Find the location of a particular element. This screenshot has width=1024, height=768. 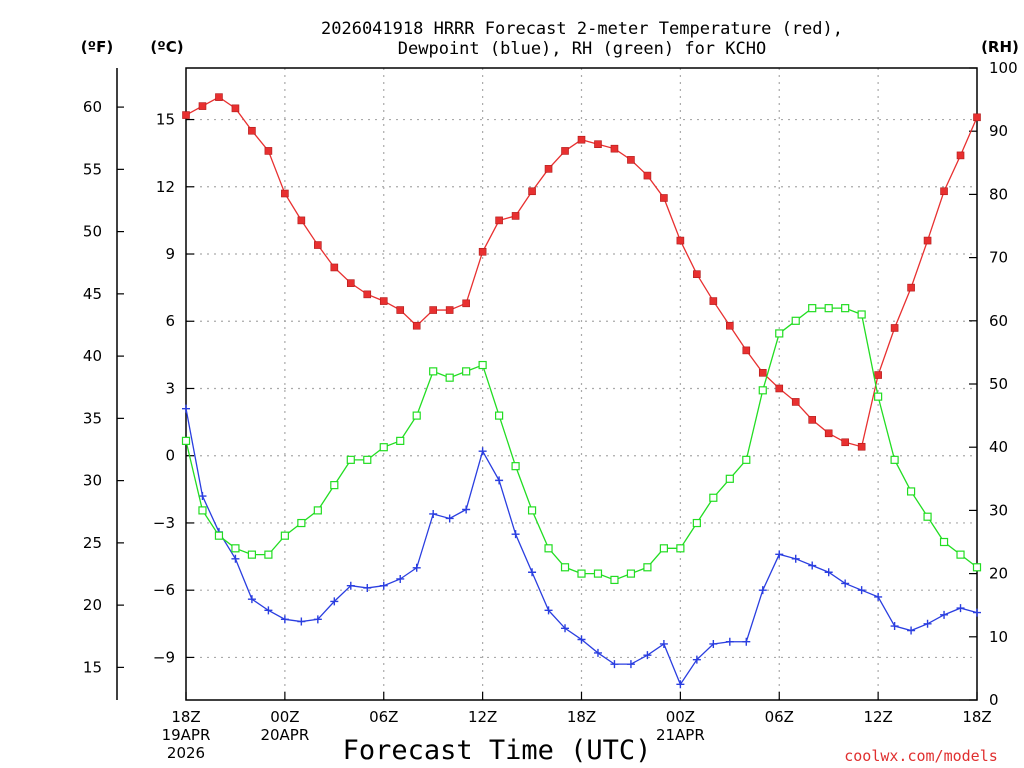

celsius-tick-label: −3 is located at coordinates (164, 523).